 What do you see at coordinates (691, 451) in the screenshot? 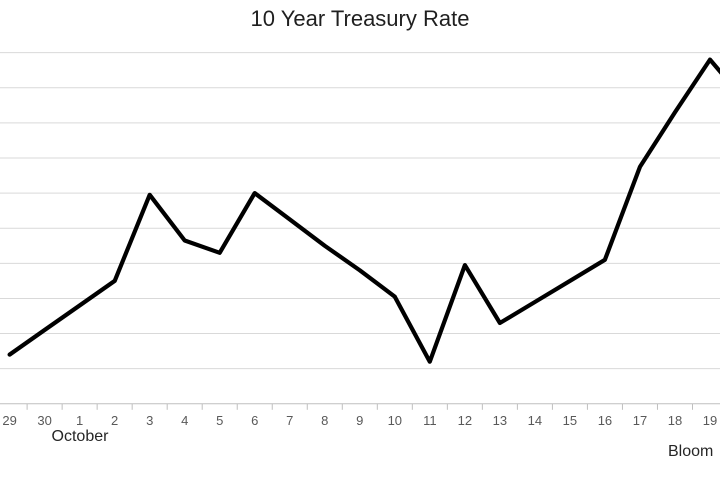
I see `attribution-label: Bloom` at bounding box center [691, 451].